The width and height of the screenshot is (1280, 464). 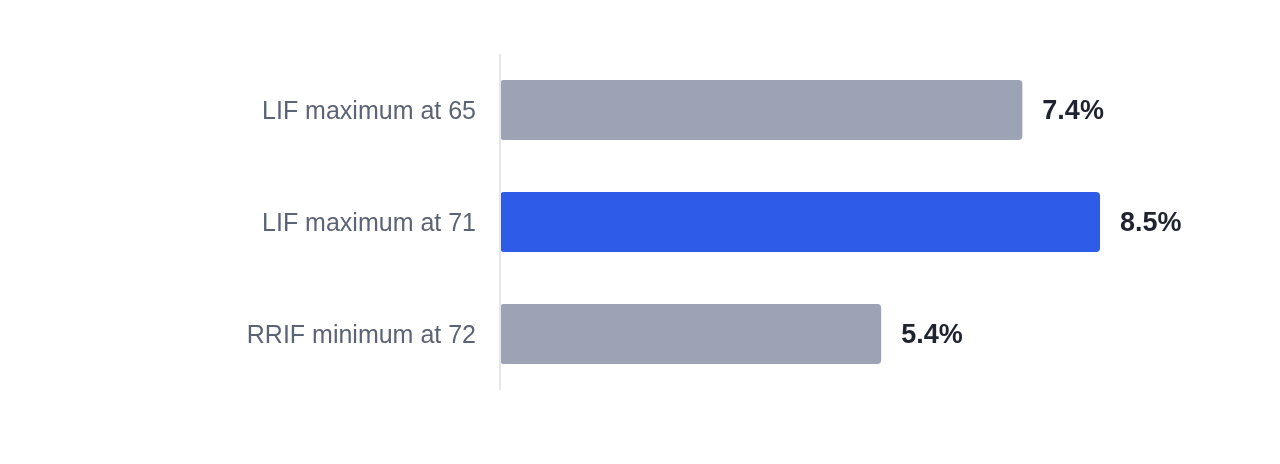 What do you see at coordinates (1151, 222) in the screenshot?
I see `data-label: 8.5%` at bounding box center [1151, 222].